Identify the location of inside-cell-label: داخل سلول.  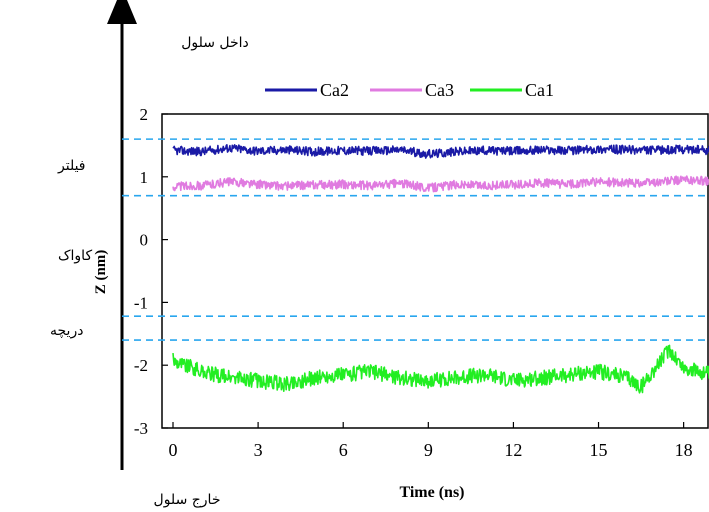
(215, 43).